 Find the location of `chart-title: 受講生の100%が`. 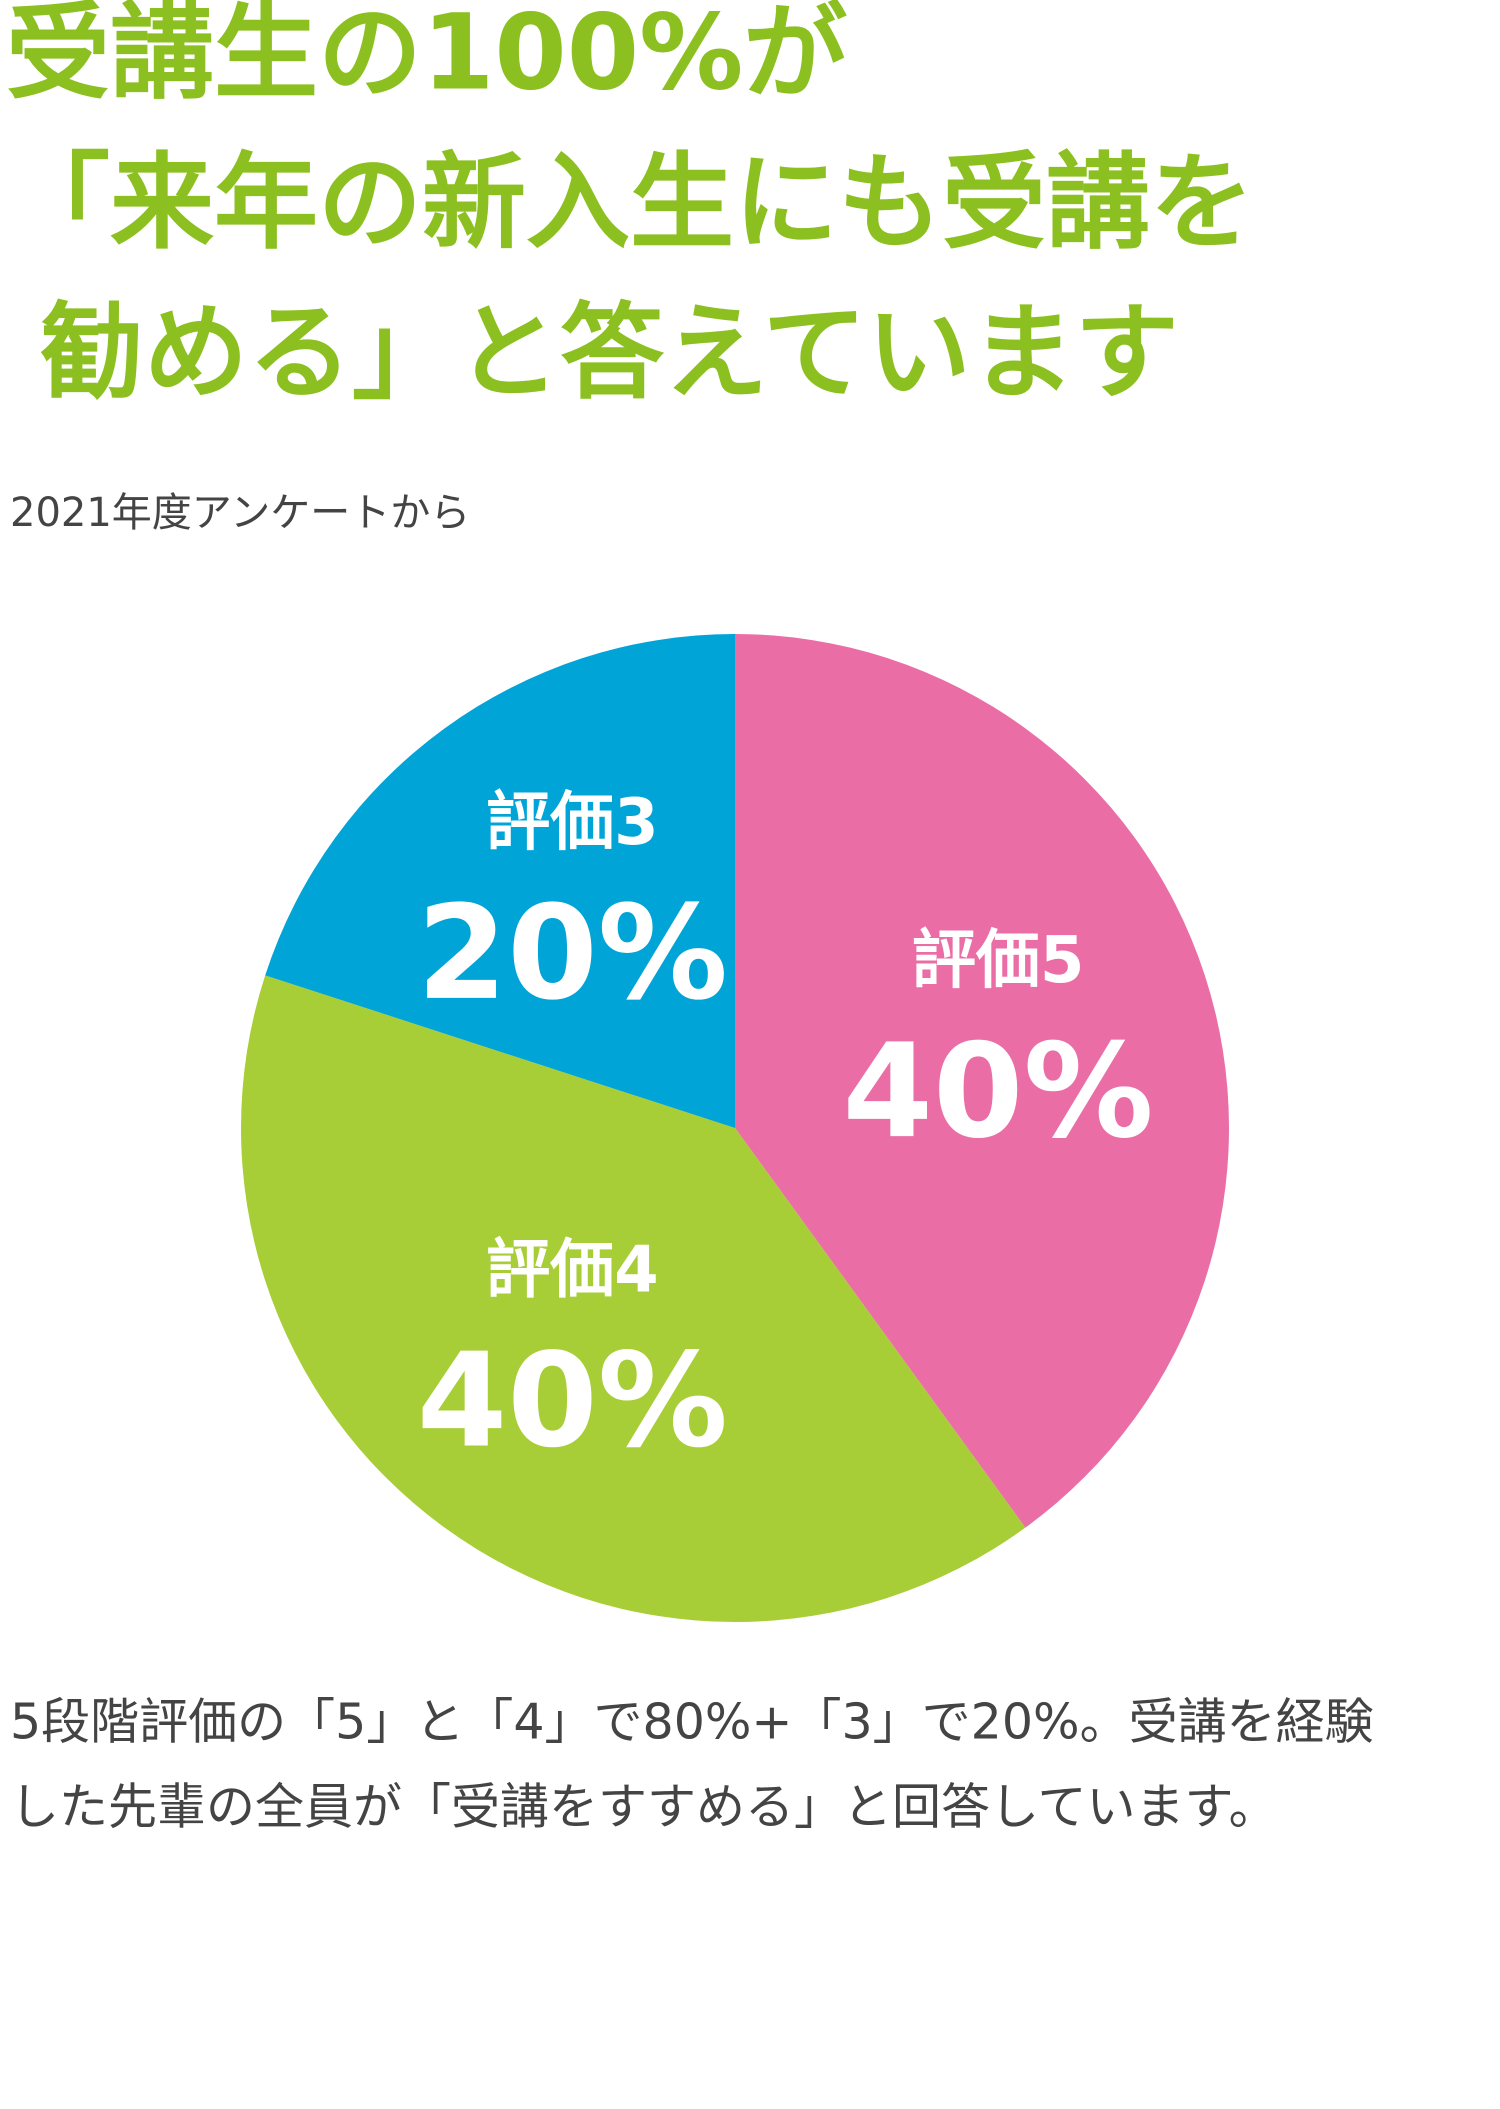

chart-title: 受講生の100%が is located at coordinates (426, 56).